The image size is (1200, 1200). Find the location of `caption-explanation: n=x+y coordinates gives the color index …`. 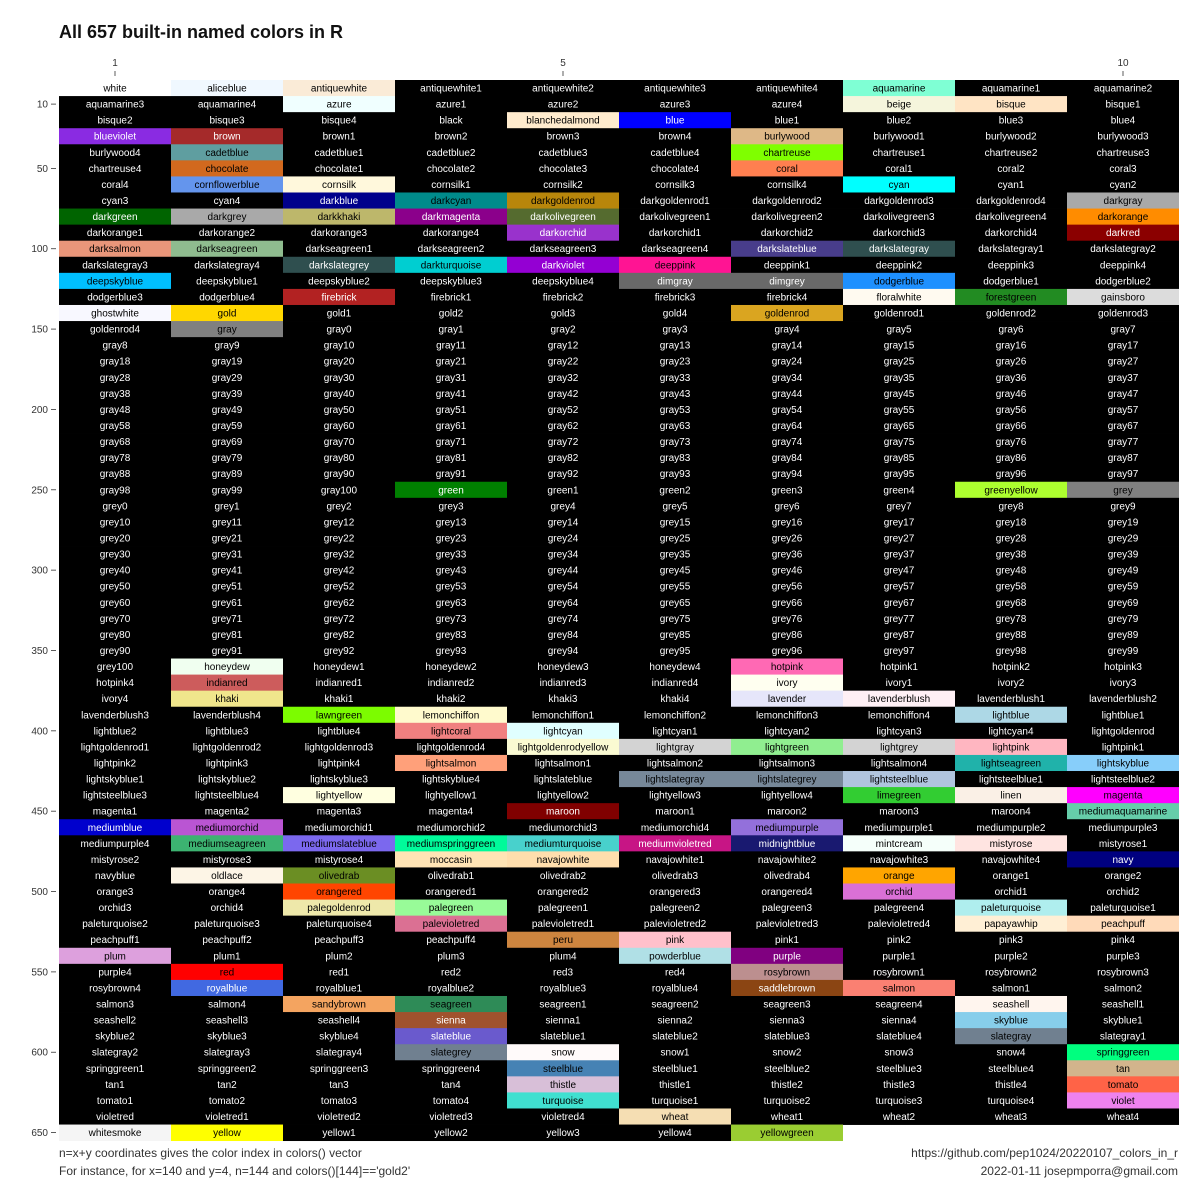

caption-explanation: n=x+y coordinates gives the color index … is located at coordinates (210, 1153).